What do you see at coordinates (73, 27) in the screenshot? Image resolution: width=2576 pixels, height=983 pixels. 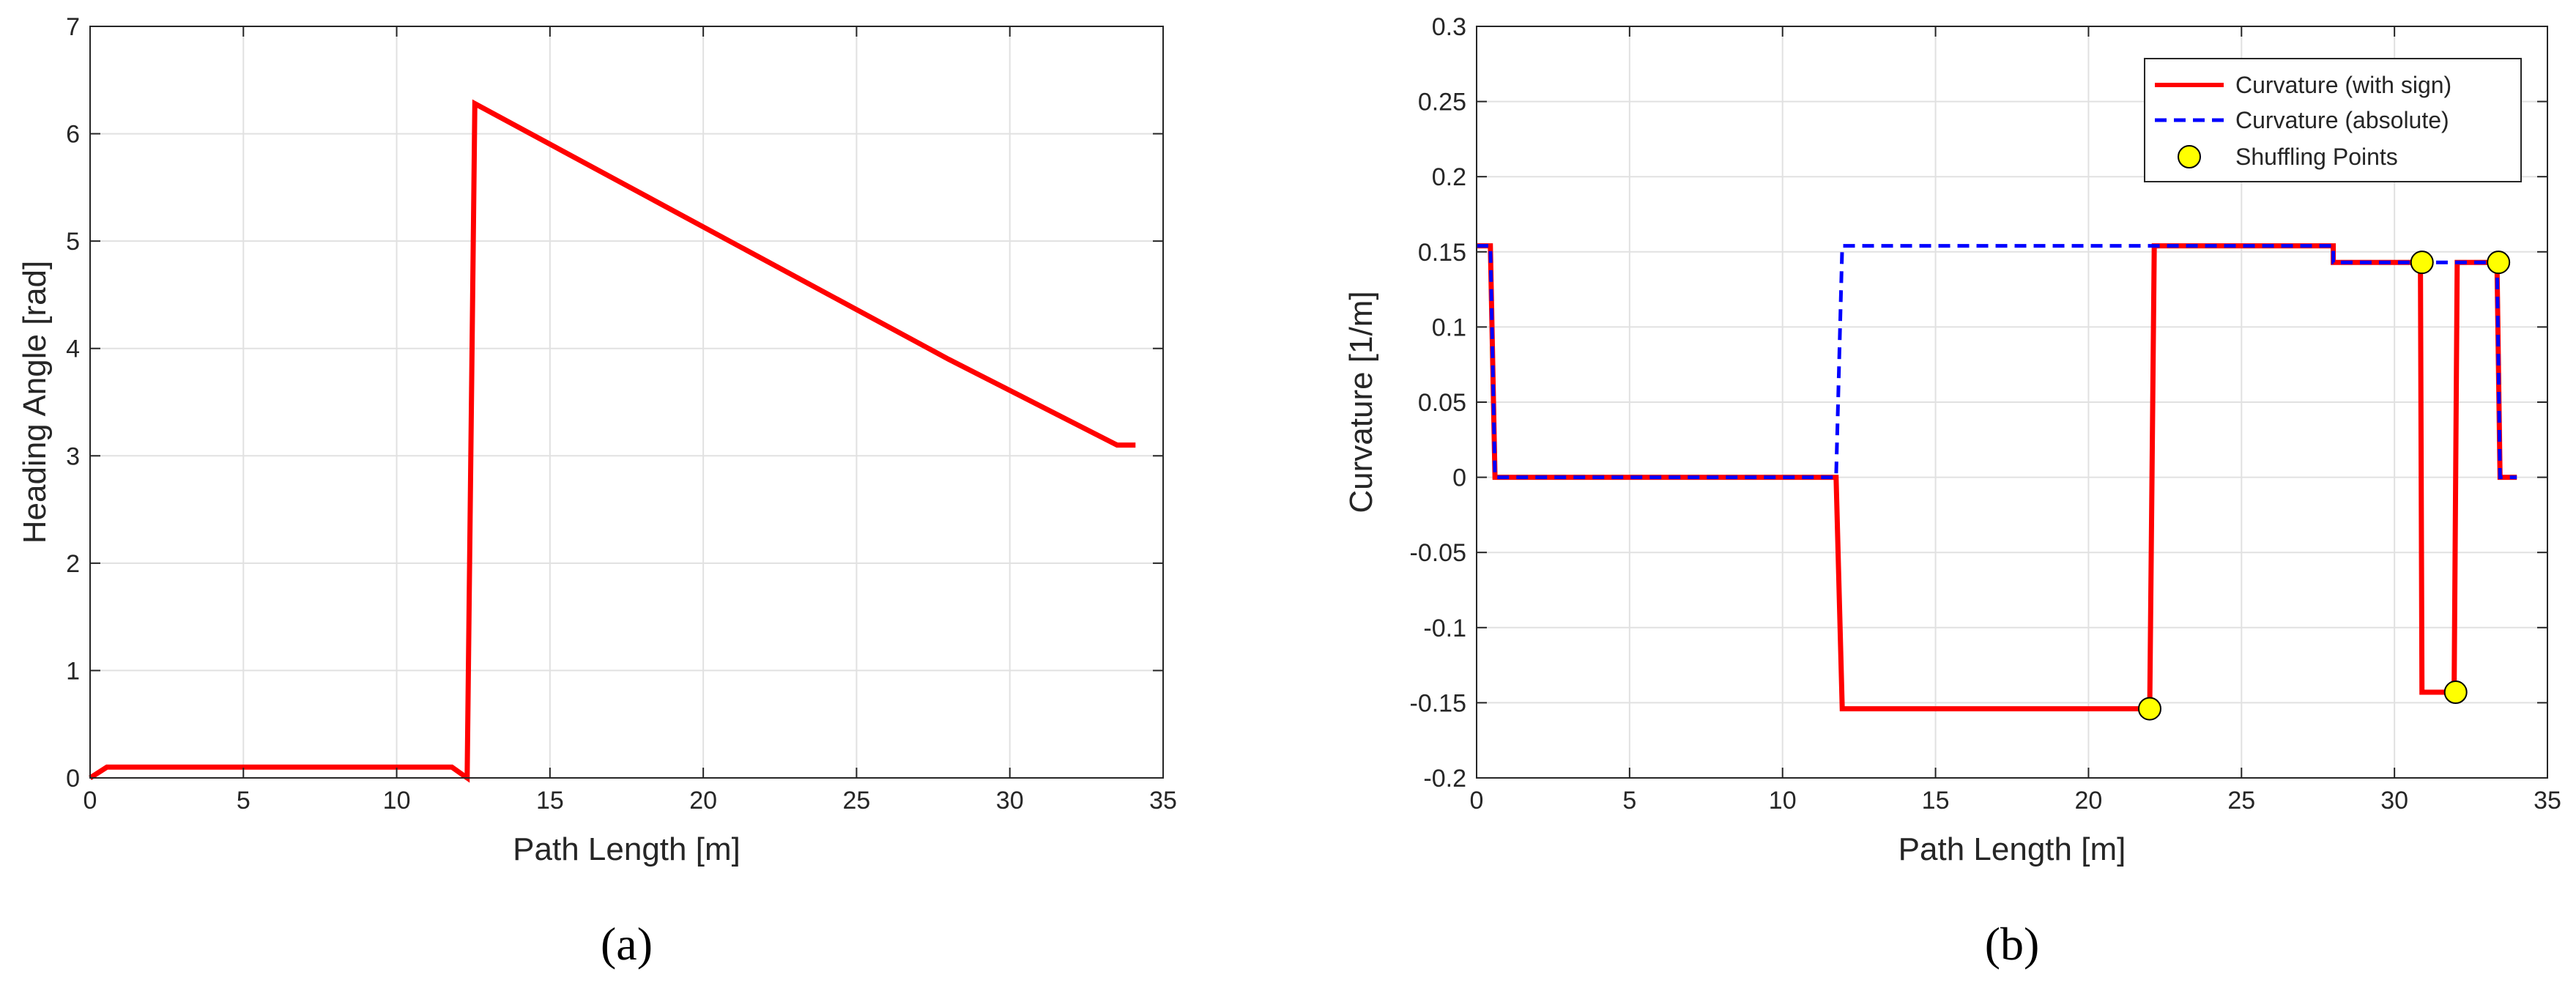 I see `y-tick-label: 7` at bounding box center [73, 27].